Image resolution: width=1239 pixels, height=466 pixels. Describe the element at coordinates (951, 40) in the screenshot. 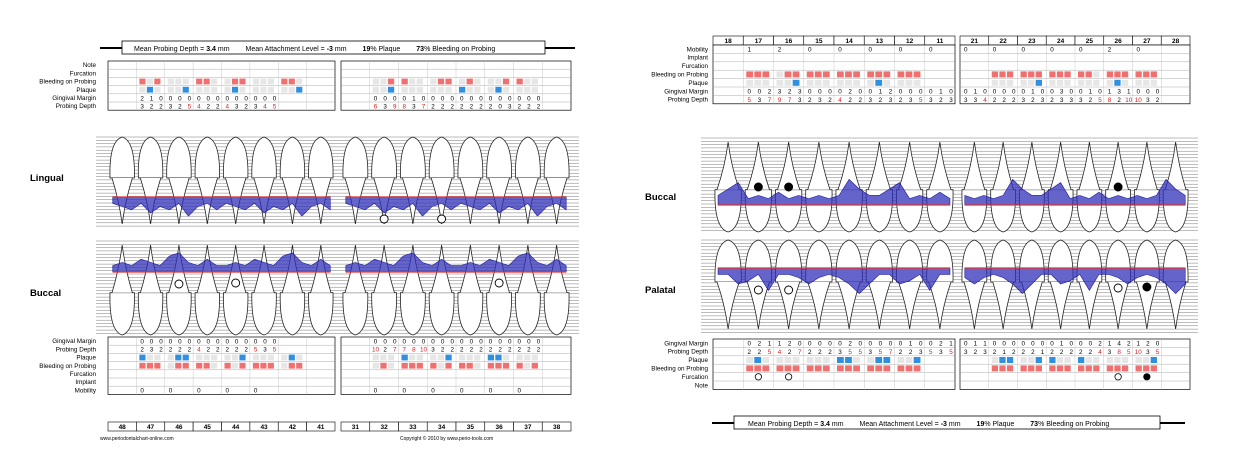

I see `upper-tooth-number-row: 18 17 16 15 14 13 12 11 21 22 23 24 25 26 27 28` at that location.